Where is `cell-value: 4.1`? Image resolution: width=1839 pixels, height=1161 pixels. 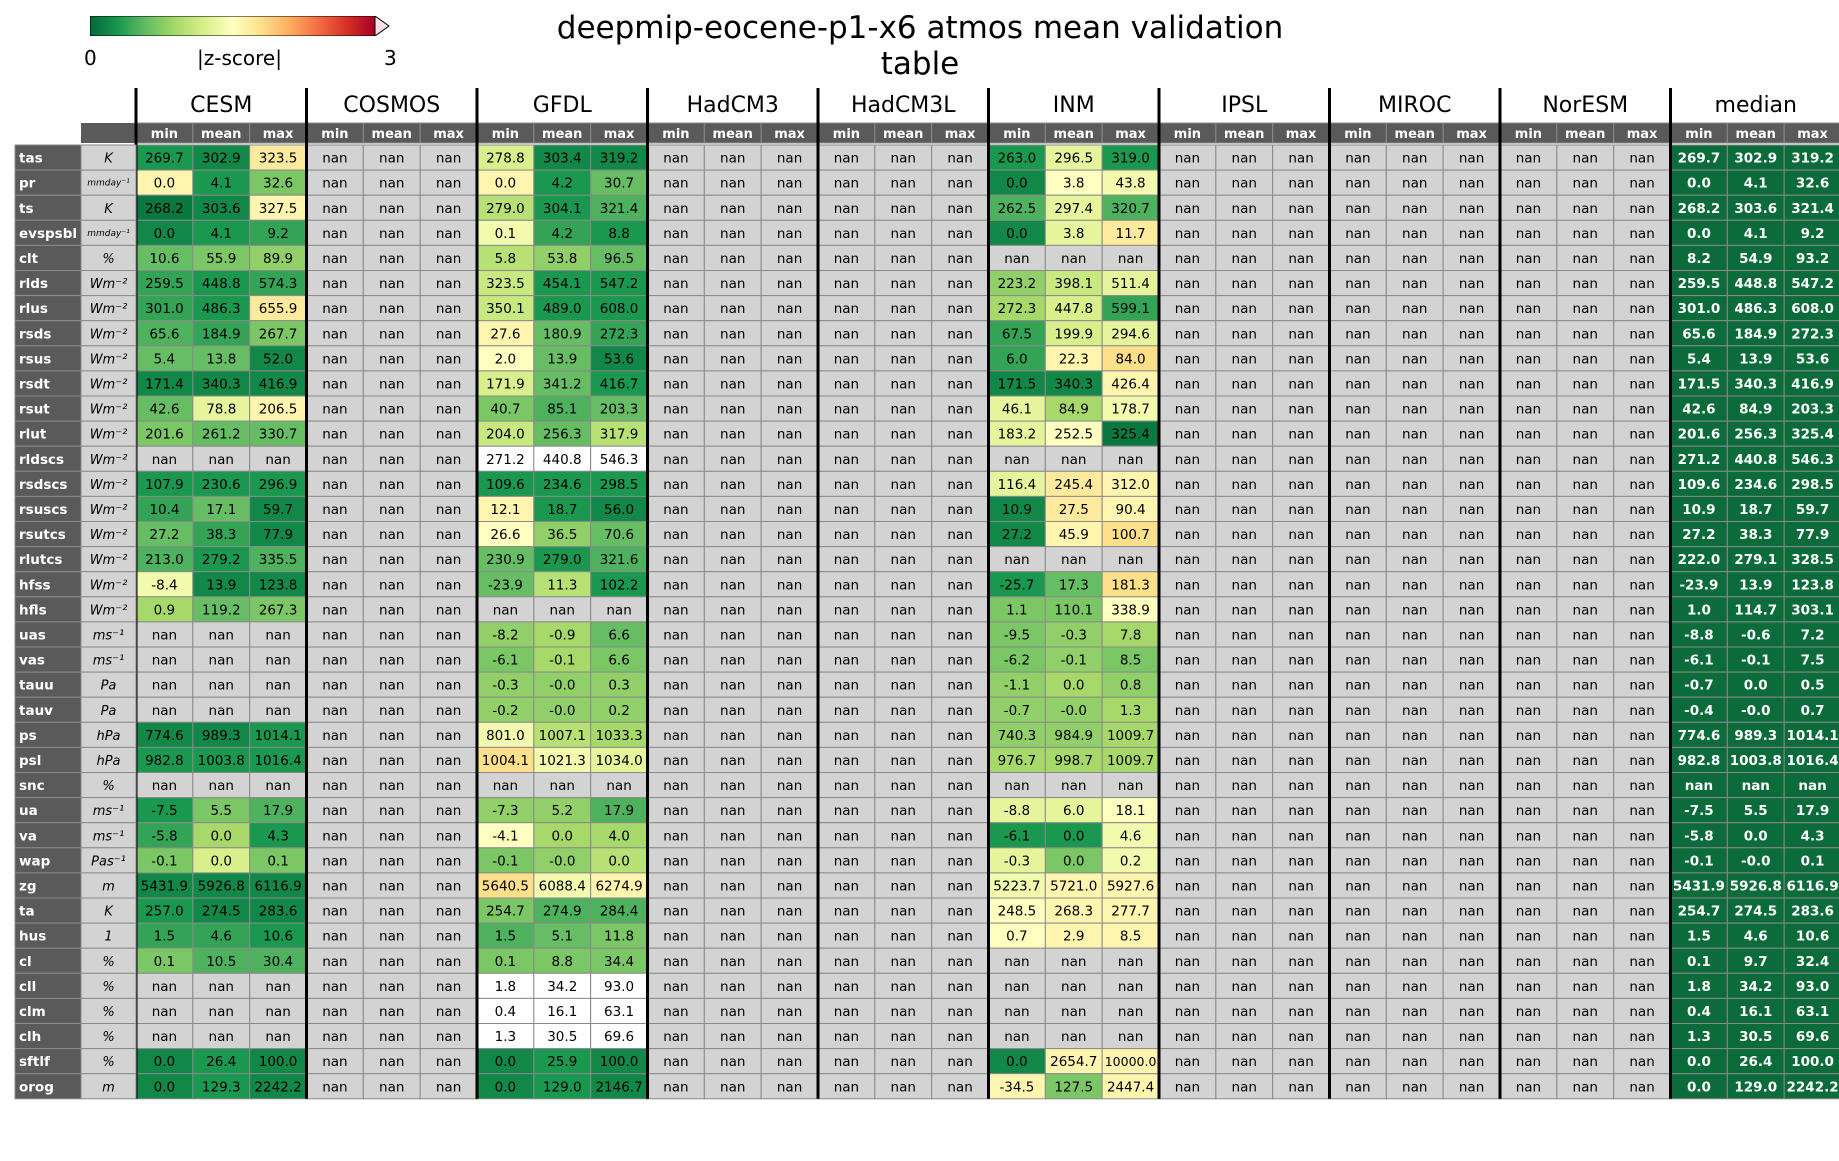
cell-value: 4.1 is located at coordinates (1756, 234).